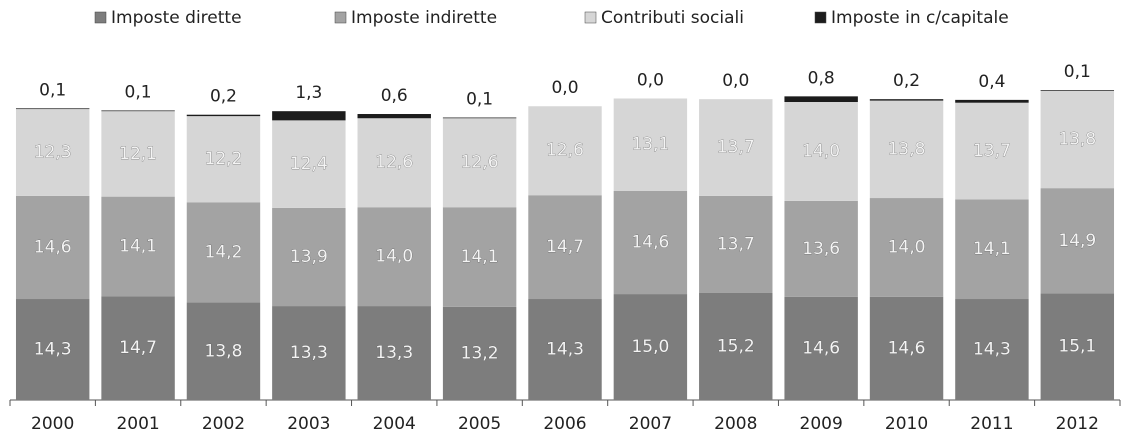 The image size is (1125, 437). What do you see at coordinates (991, 82) in the screenshot?
I see `top-value-label: 0,4` at bounding box center [991, 82].